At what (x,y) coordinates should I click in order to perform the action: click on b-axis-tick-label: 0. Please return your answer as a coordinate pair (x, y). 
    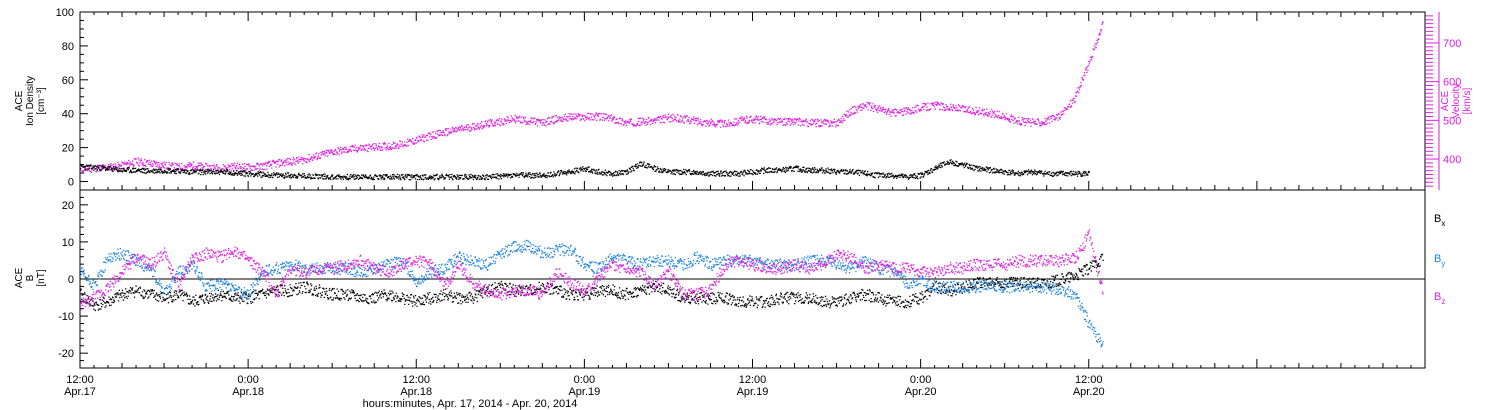
    Looking at the image, I should click on (71, 280).